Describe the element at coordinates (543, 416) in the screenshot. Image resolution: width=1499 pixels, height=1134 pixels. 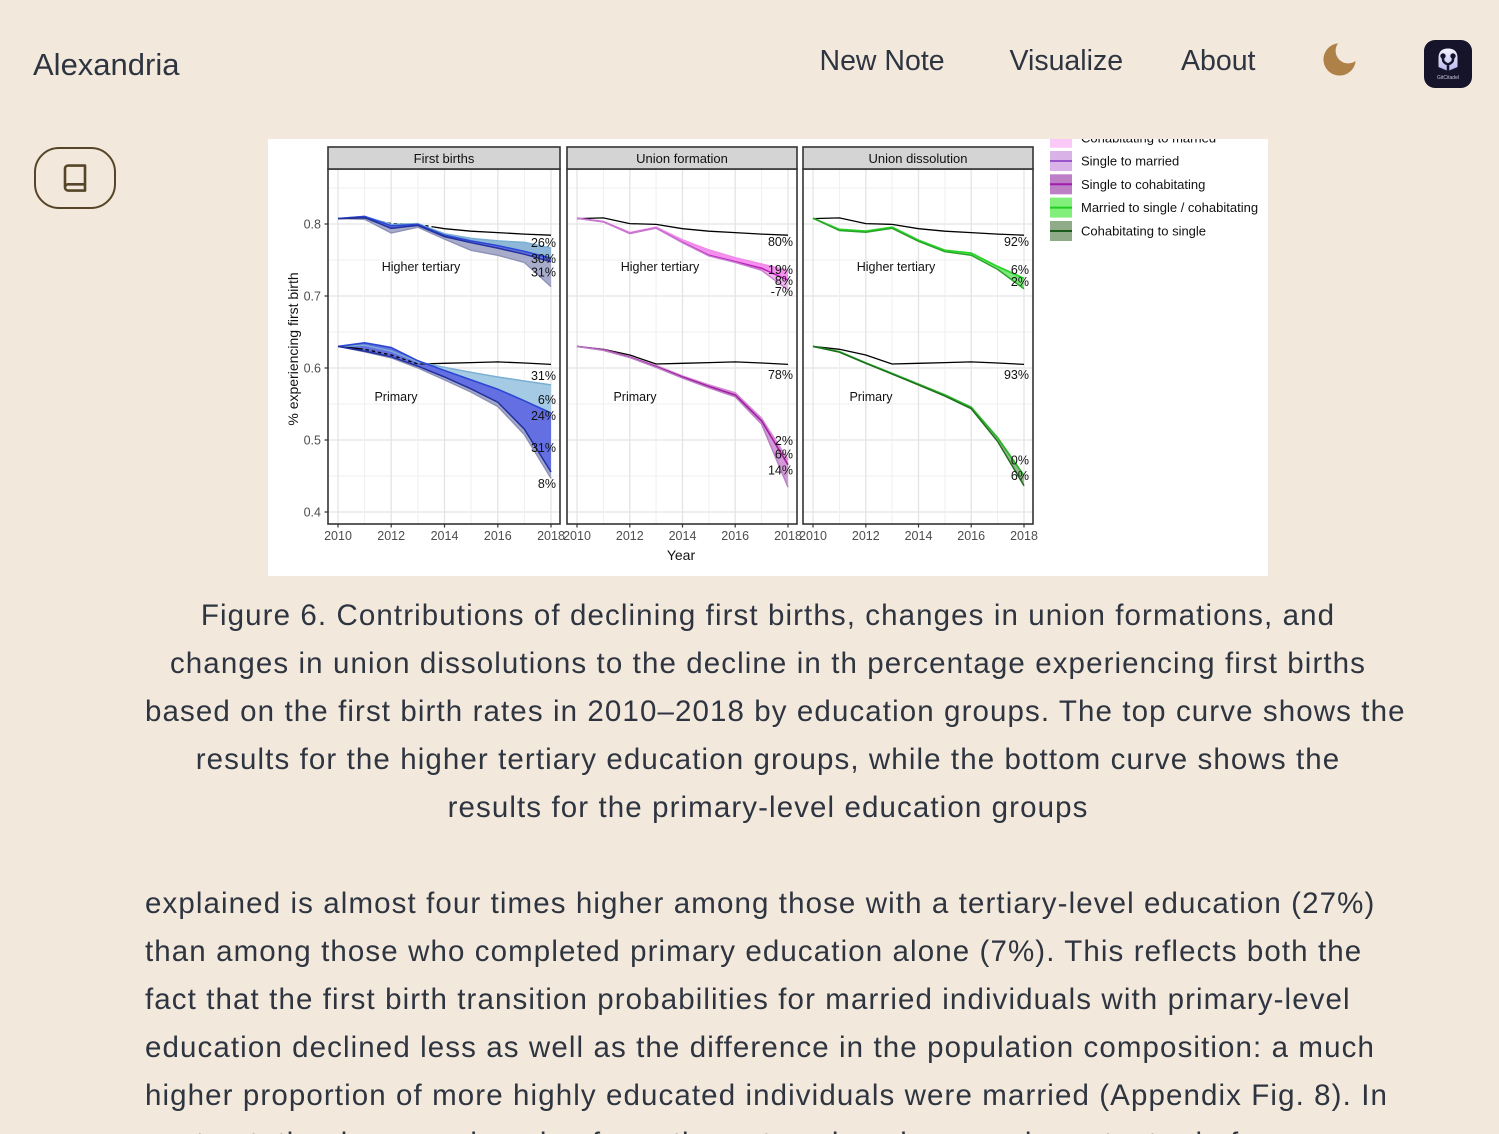
I see `svg-text: 24%` at that location.